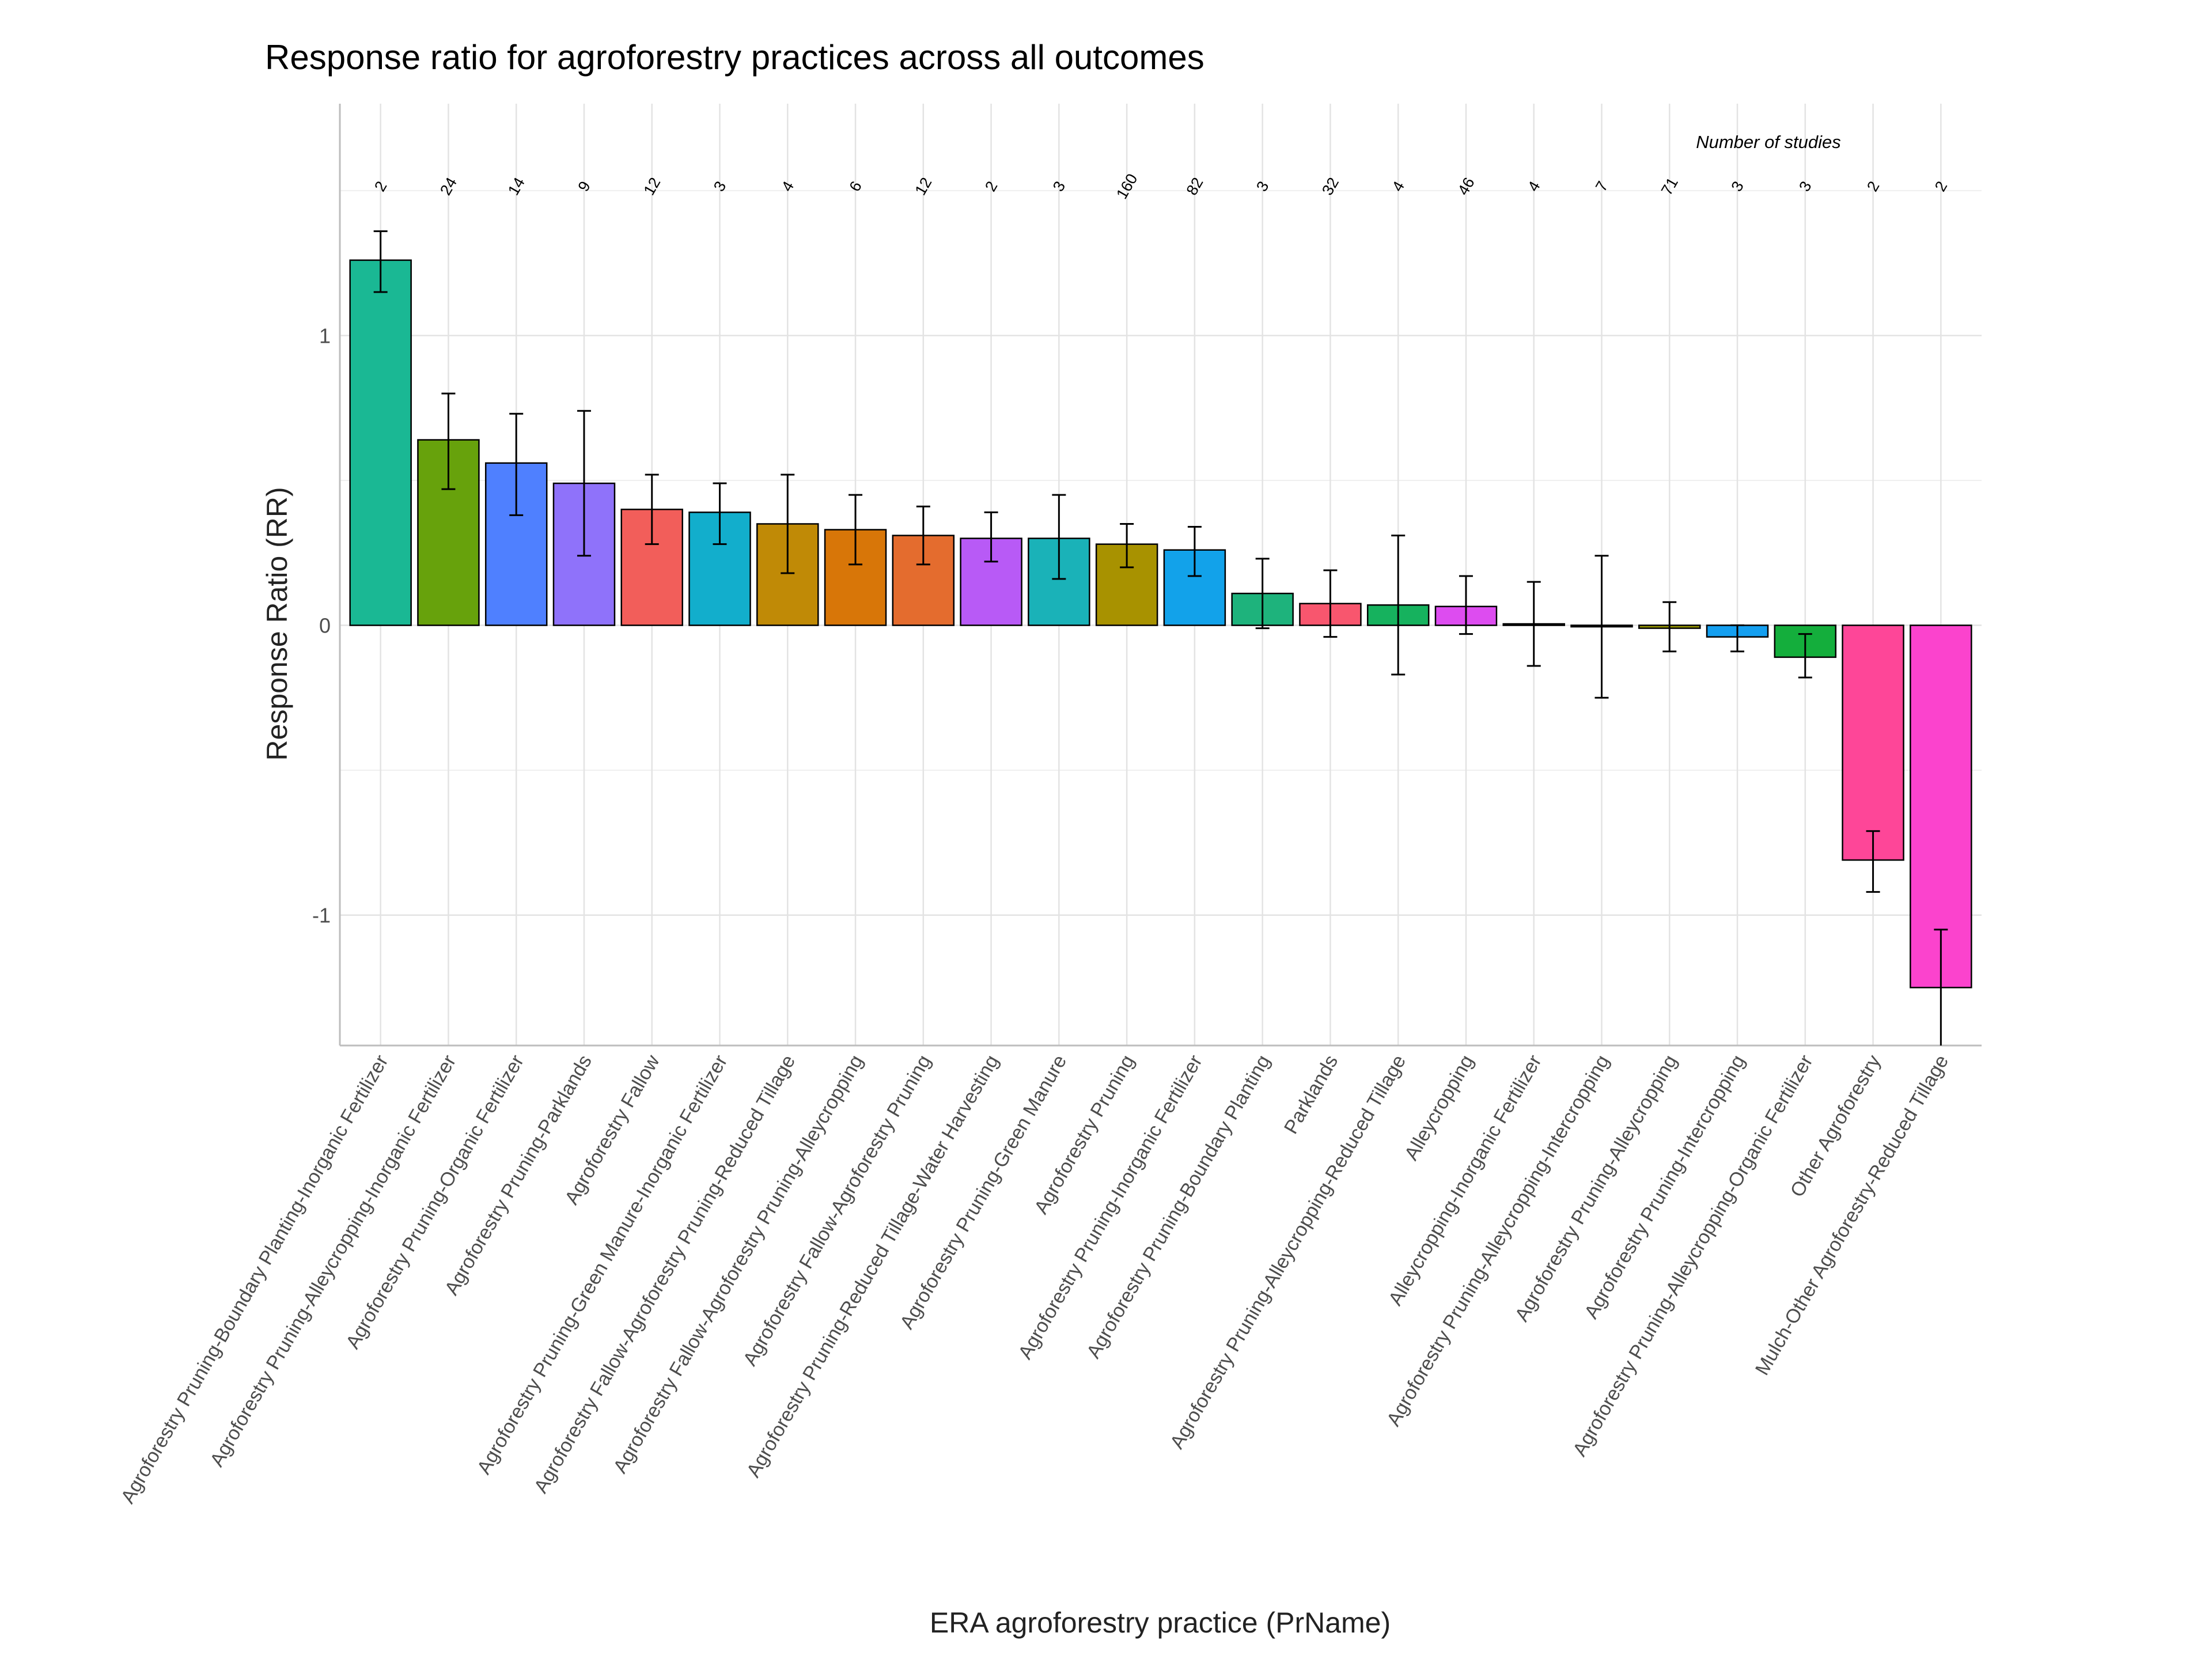  Describe the element at coordinates (1439, 1107) in the screenshot. I see `x-tick-label: Alleycropping` at that location.